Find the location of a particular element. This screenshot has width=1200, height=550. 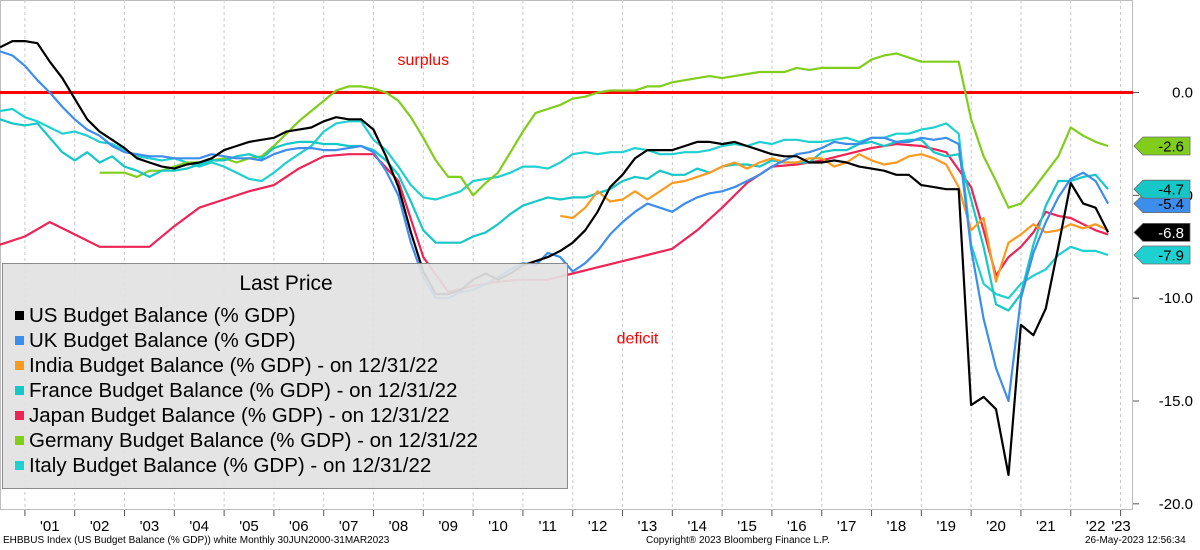

legend-swatch-italy is located at coordinates (19, 465).